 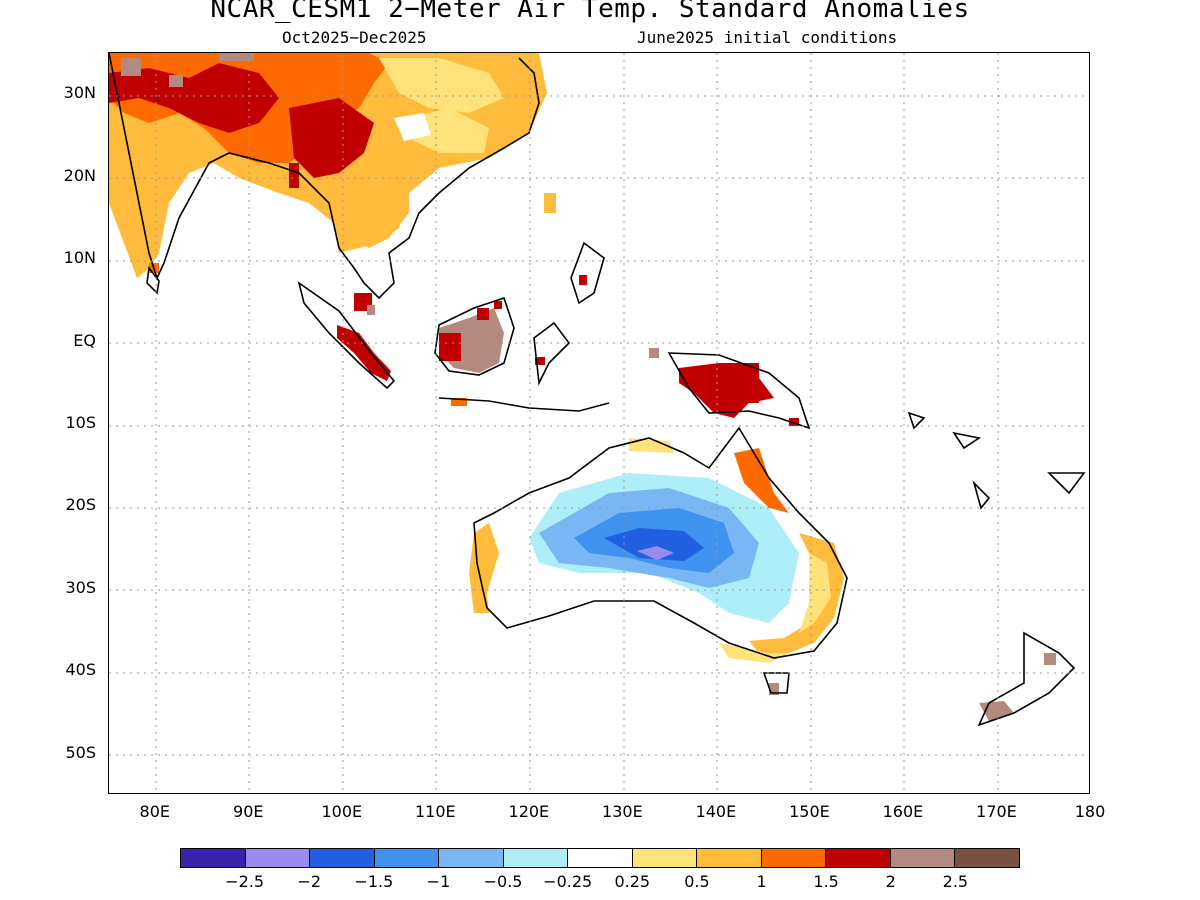 I want to click on lat-tick-label: 30N, so click(x=79, y=93).